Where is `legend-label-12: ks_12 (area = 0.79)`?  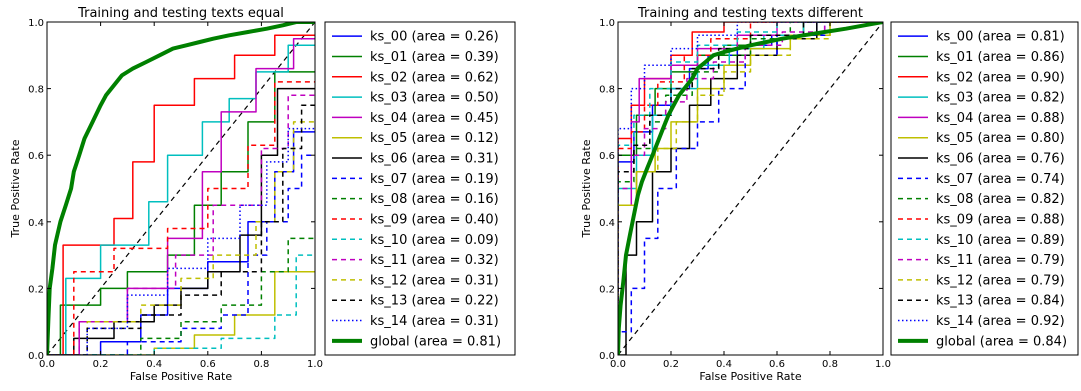
legend-label-12: ks_12 (area = 0.79) is located at coordinates (1000, 280).